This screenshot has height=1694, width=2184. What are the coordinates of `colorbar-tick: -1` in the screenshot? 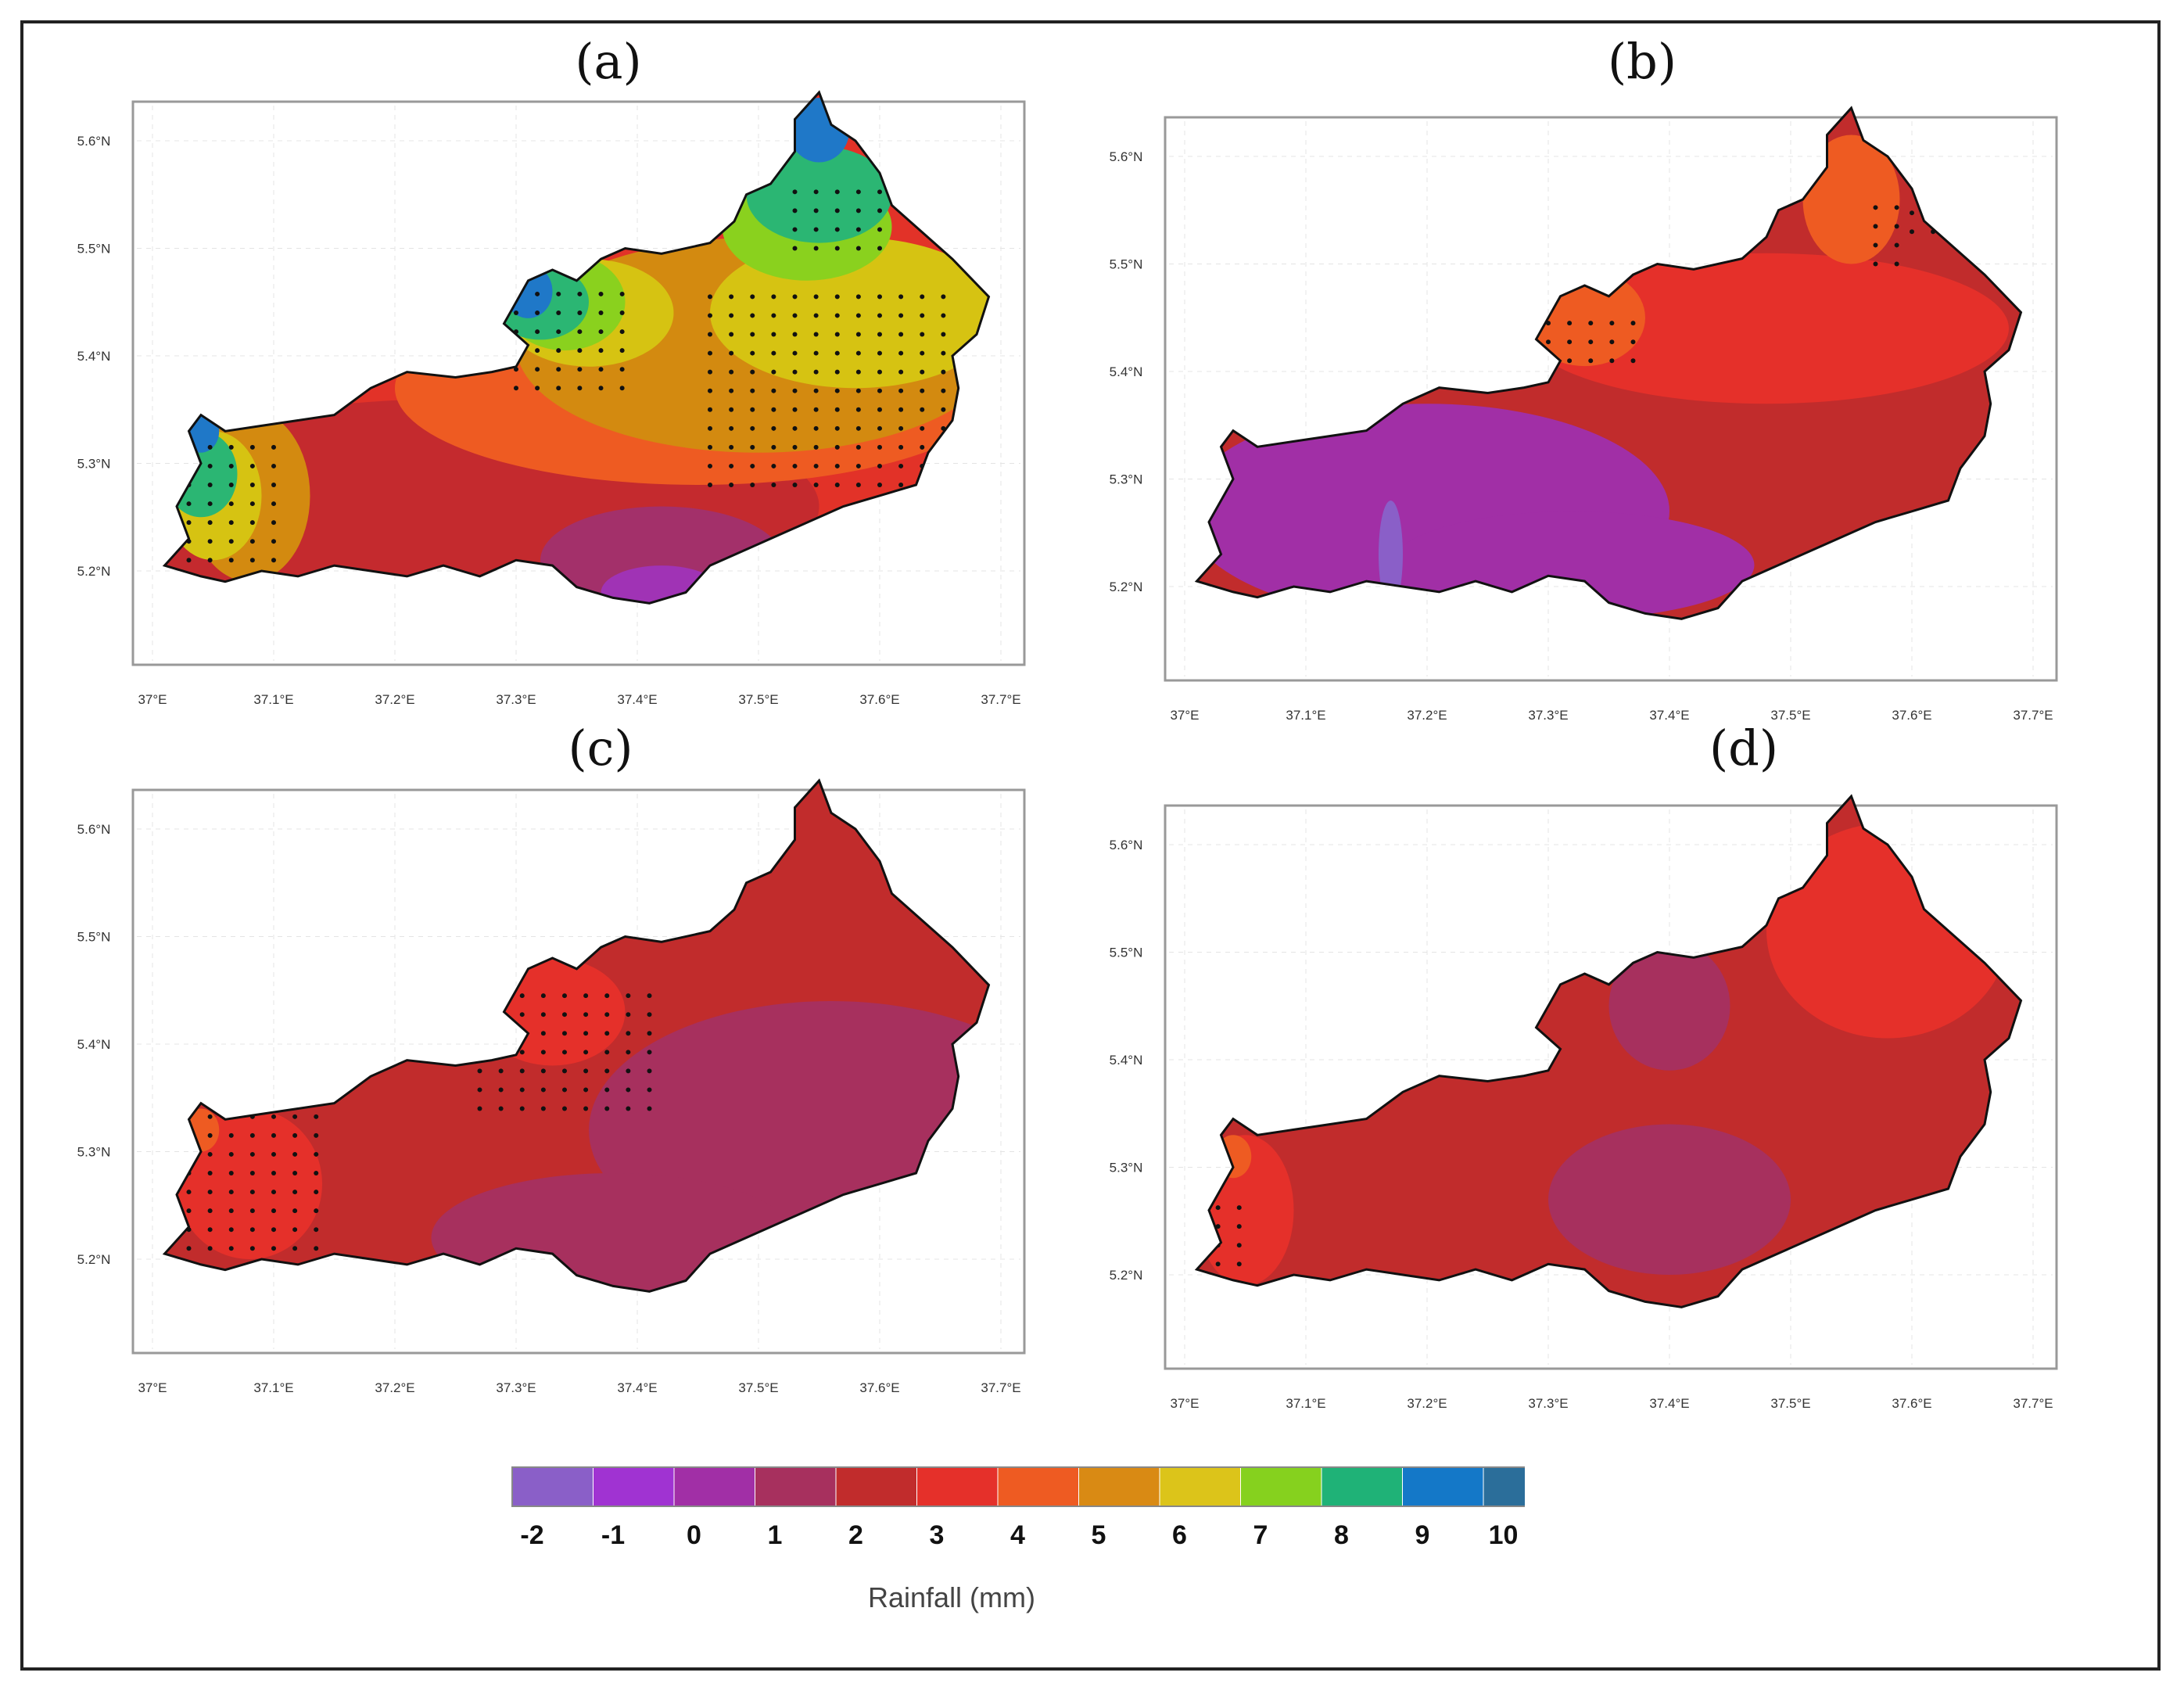 It's located at (613, 1535).